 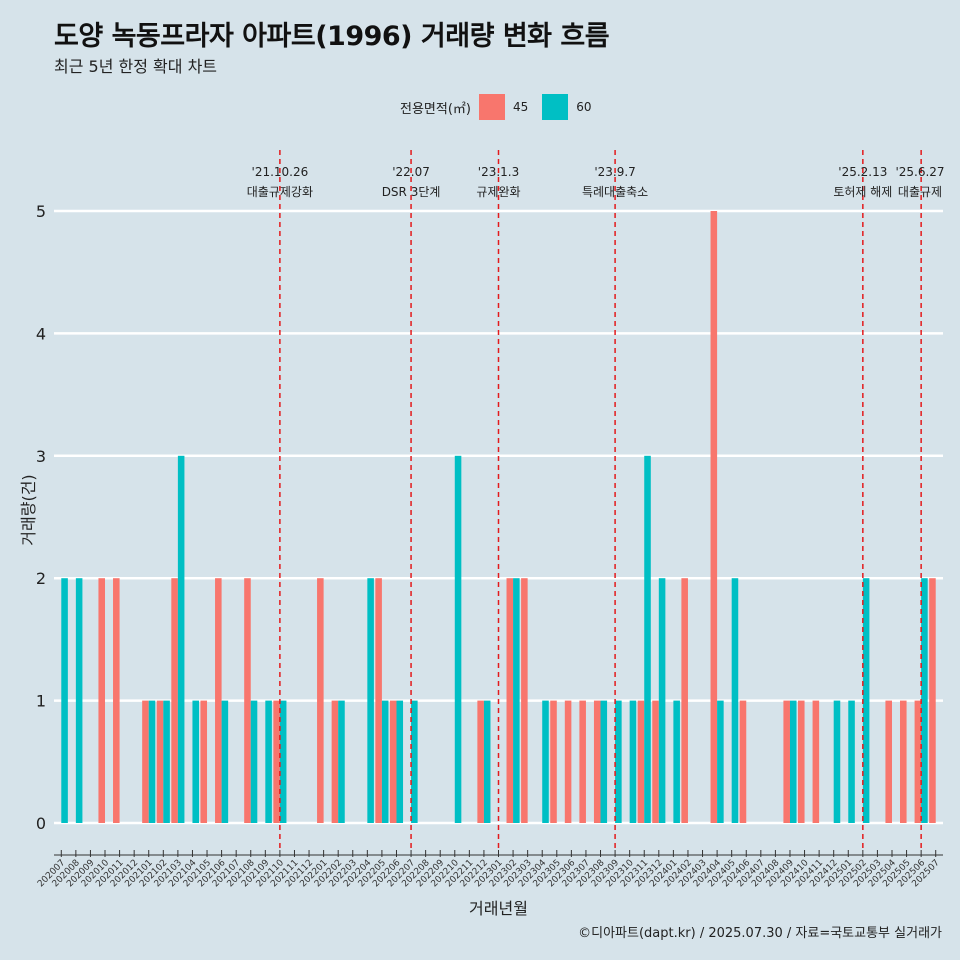 I want to click on legend-title: 전용면적(㎡), so click(x=435, y=109).